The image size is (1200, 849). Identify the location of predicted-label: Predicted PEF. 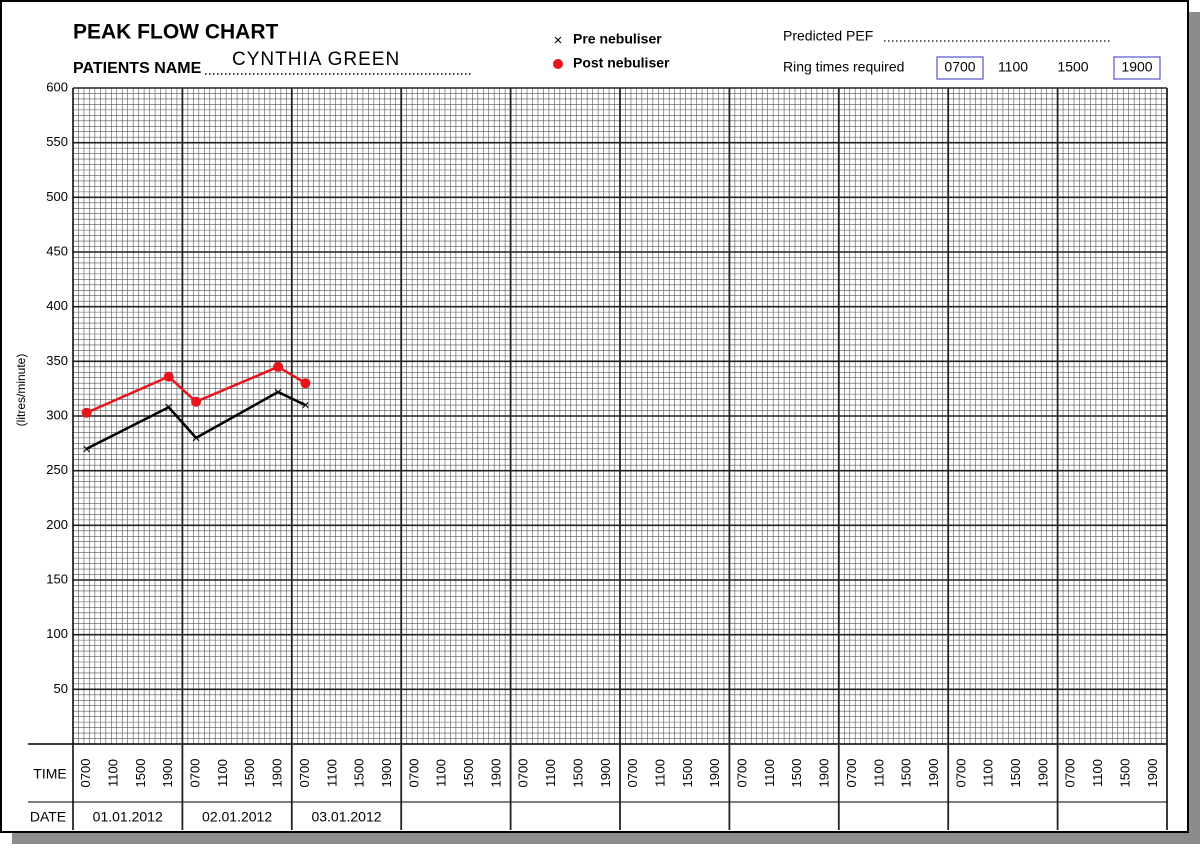
(828, 36).